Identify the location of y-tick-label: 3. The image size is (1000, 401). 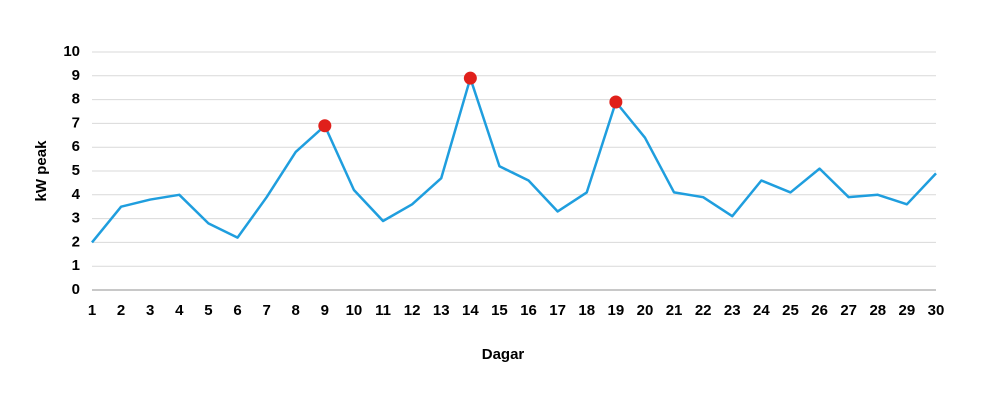
(76, 218).